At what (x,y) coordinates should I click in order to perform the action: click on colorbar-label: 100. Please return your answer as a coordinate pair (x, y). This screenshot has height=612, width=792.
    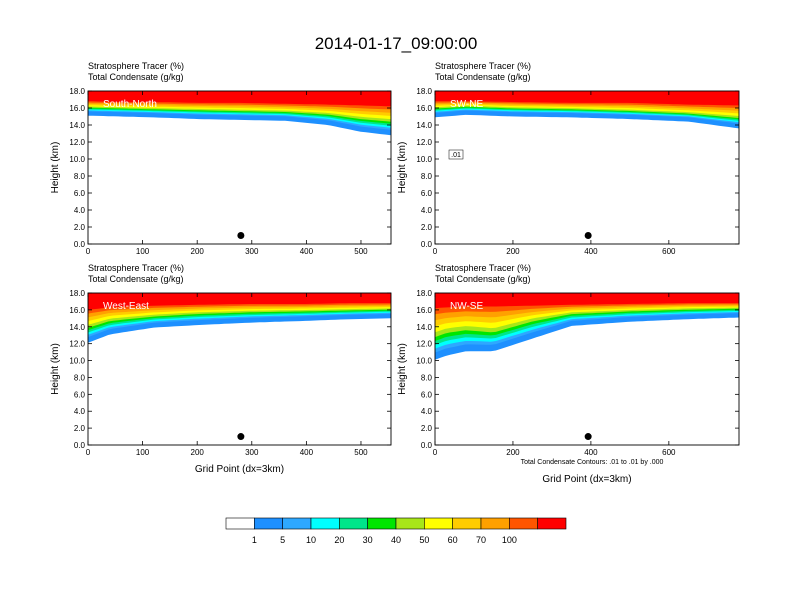
    Looking at the image, I should click on (509, 540).